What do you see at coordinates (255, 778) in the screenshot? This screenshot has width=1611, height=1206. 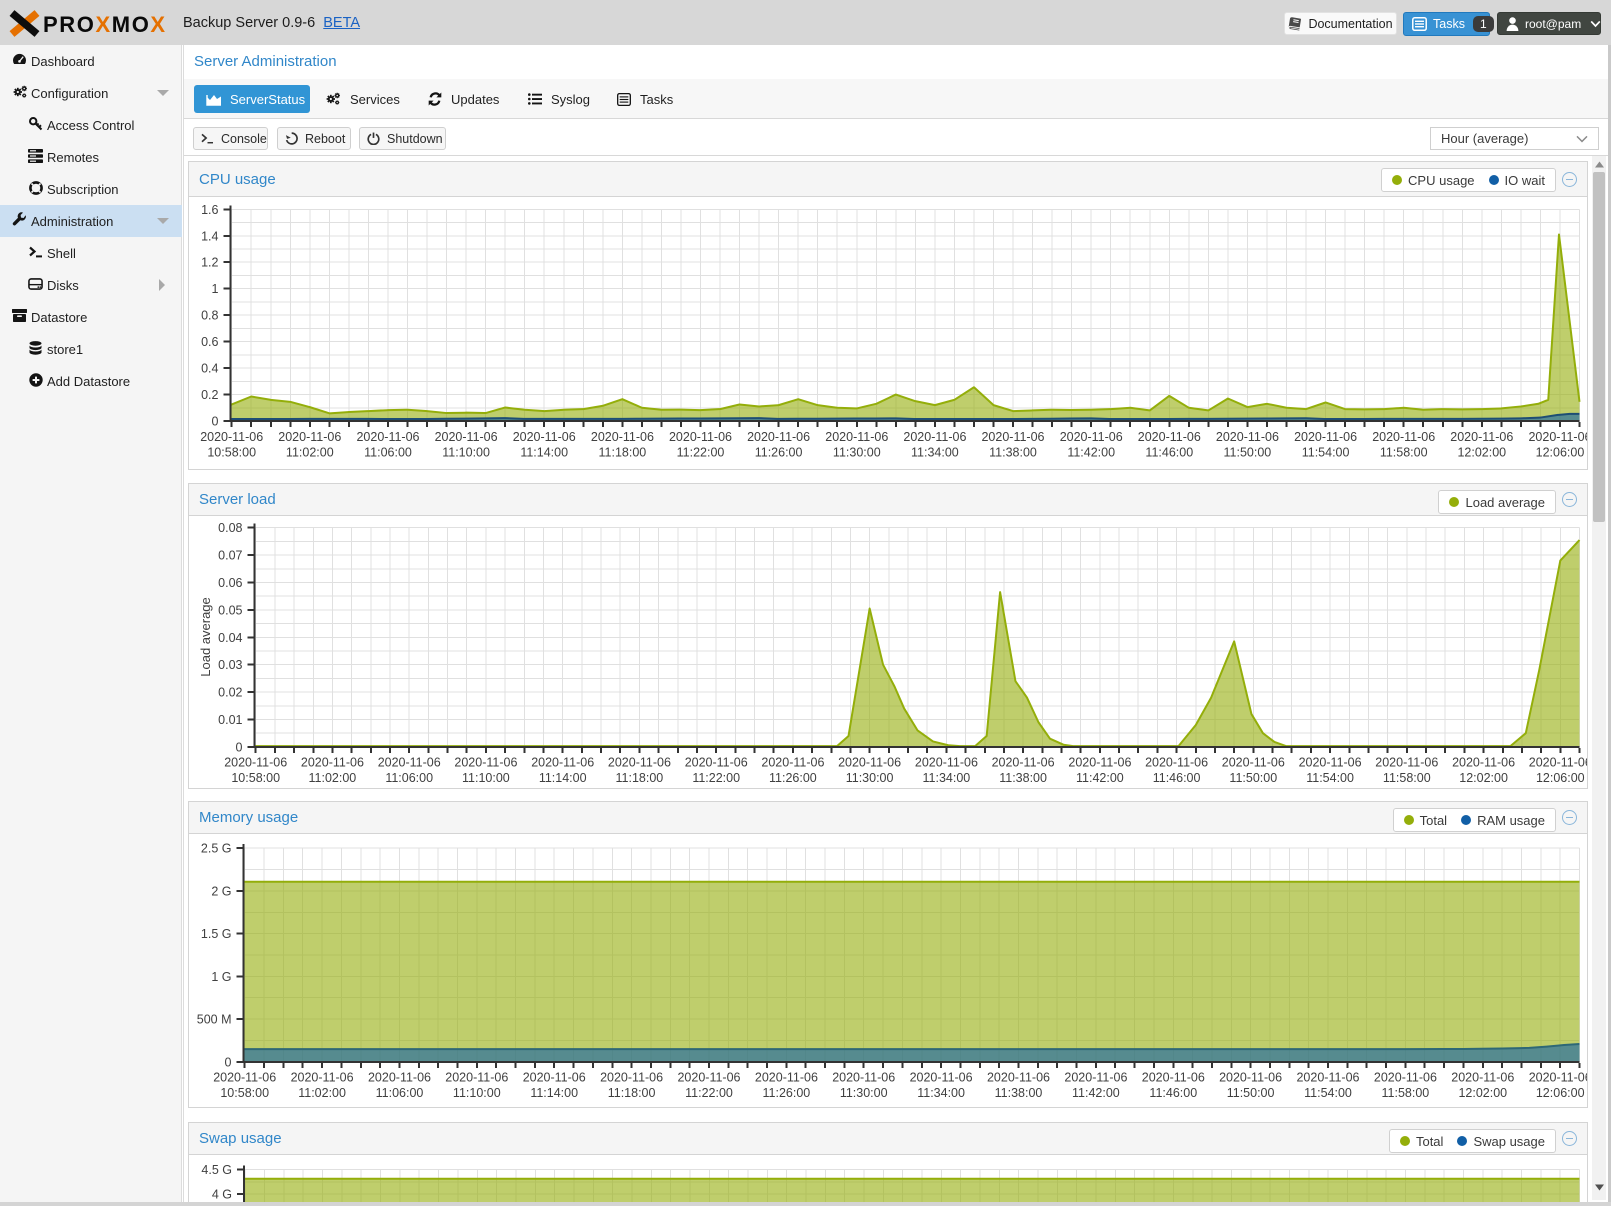 I see `svg-text: 10:58:00` at bounding box center [255, 778].